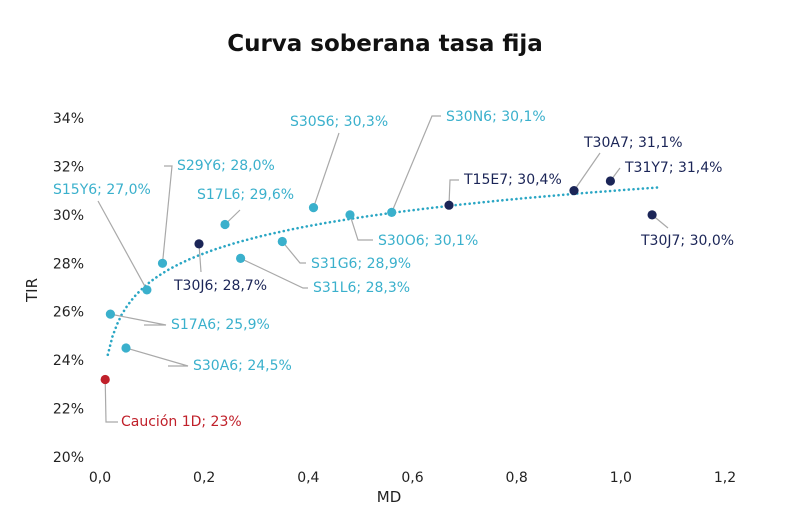 This screenshot has height=529, width=800. I want to click on y-tick-label: 30%, so click(68, 216).